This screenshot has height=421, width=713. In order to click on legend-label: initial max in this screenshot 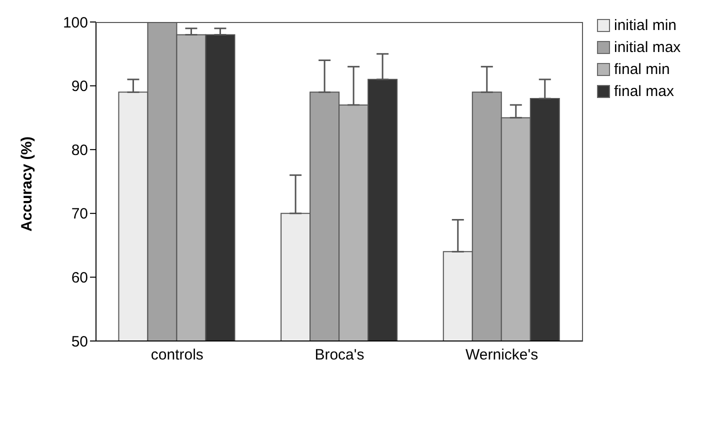, I will do `click(647, 47)`.